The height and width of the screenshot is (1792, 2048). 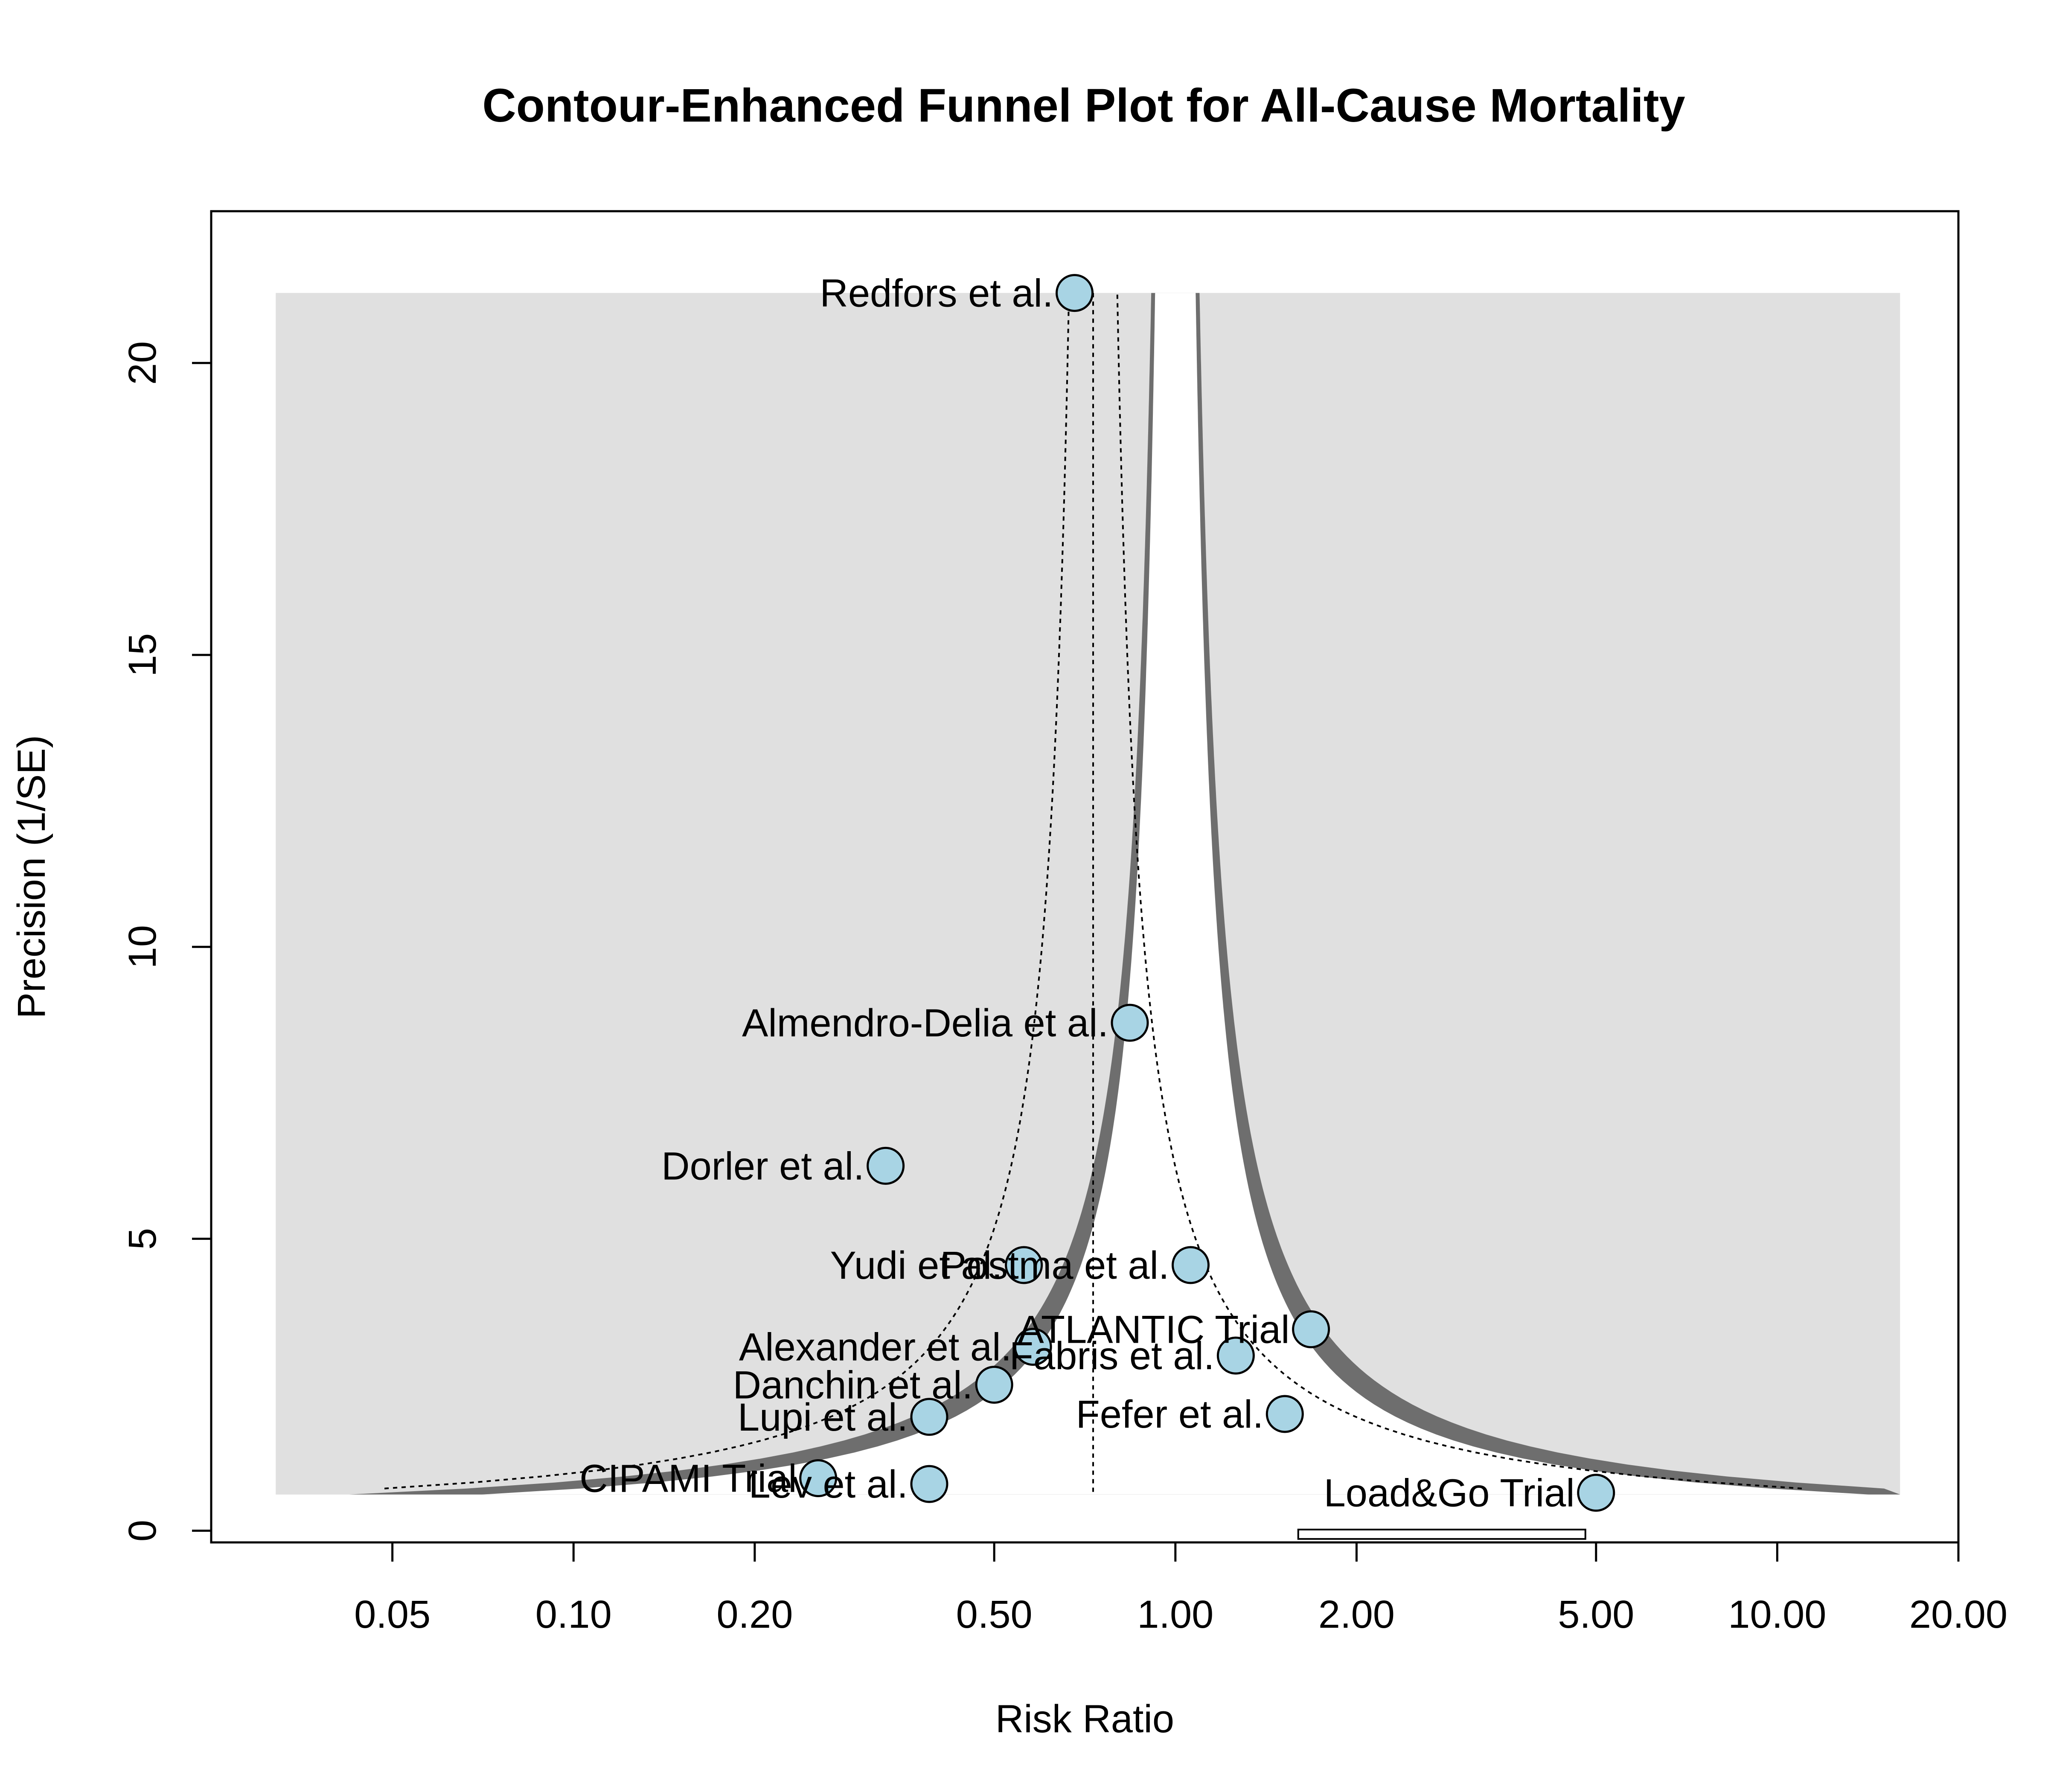 I want to click on x-tick-label: 1.00, so click(x=1175, y=1614).